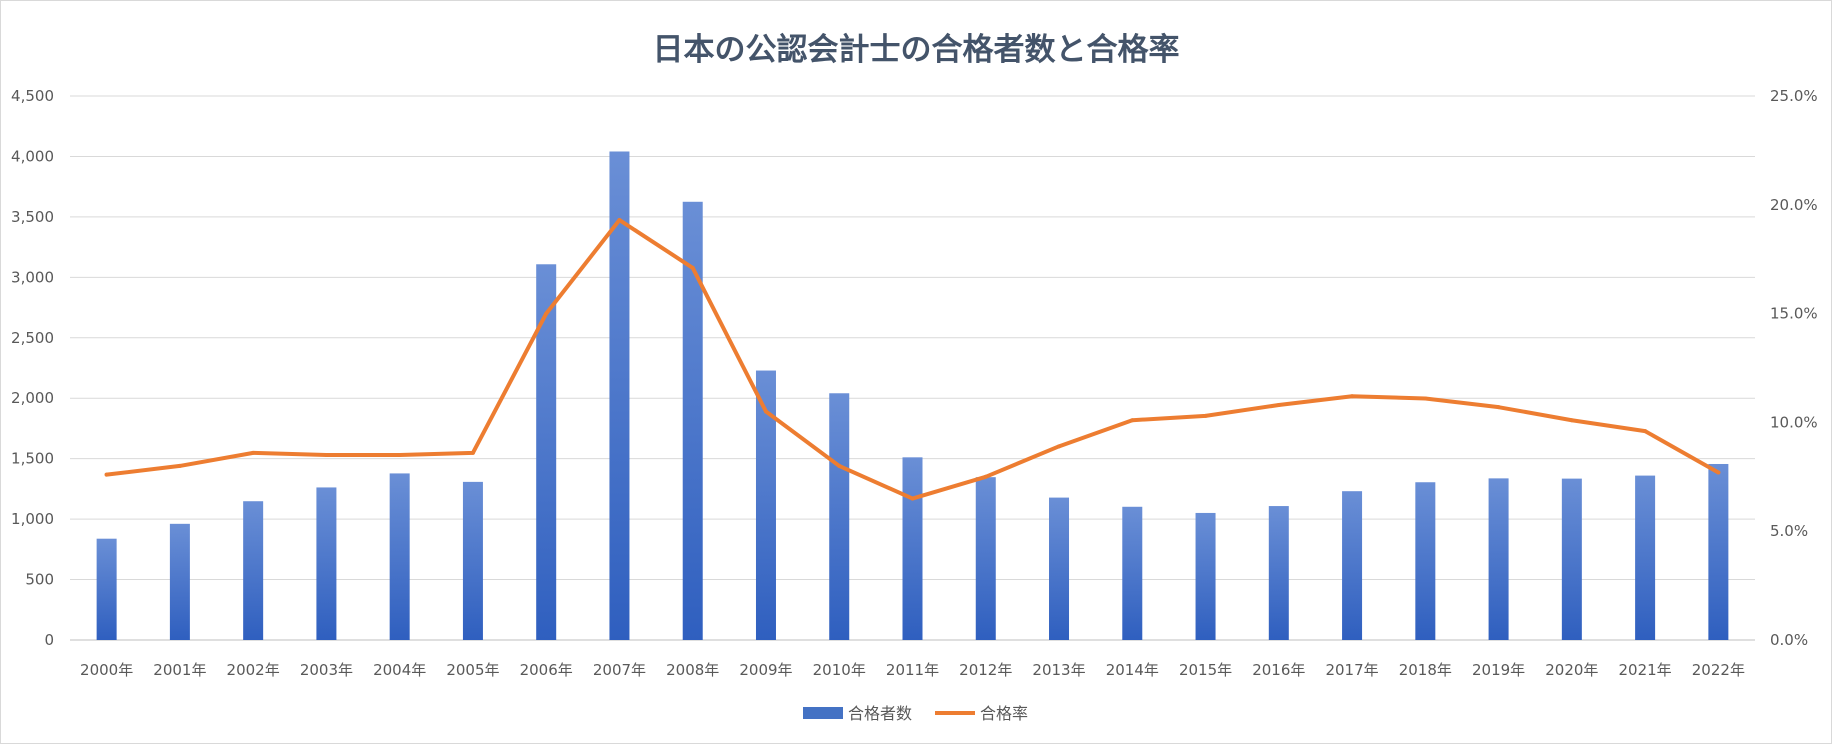  I want to click on left-axis-tick-label: 4,000, so click(32, 156).